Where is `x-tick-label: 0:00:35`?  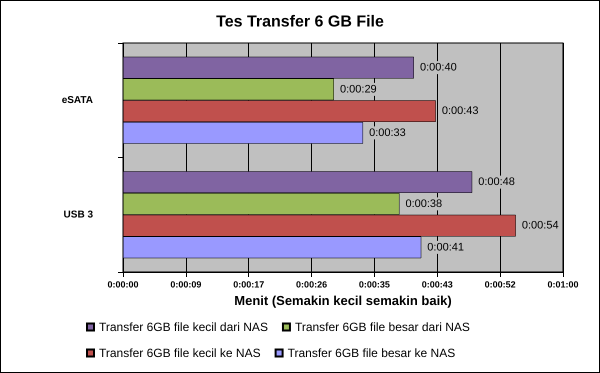
x-tick-label: 0:00:35 is located at coordinates (374, 285).